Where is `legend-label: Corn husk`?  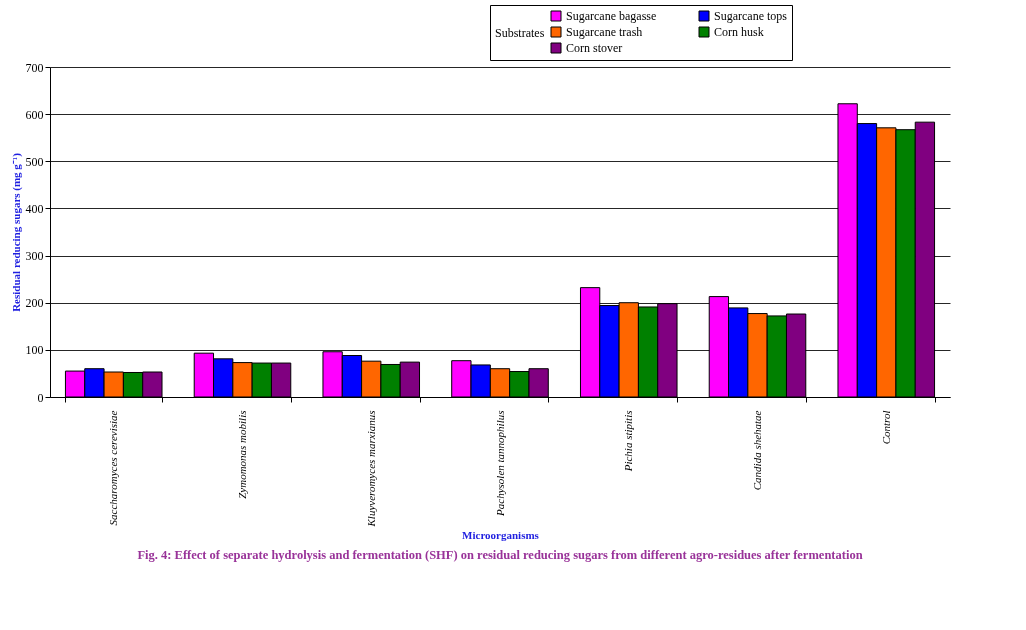
legend-label: Corn husk is located at coordinates (739, 32).